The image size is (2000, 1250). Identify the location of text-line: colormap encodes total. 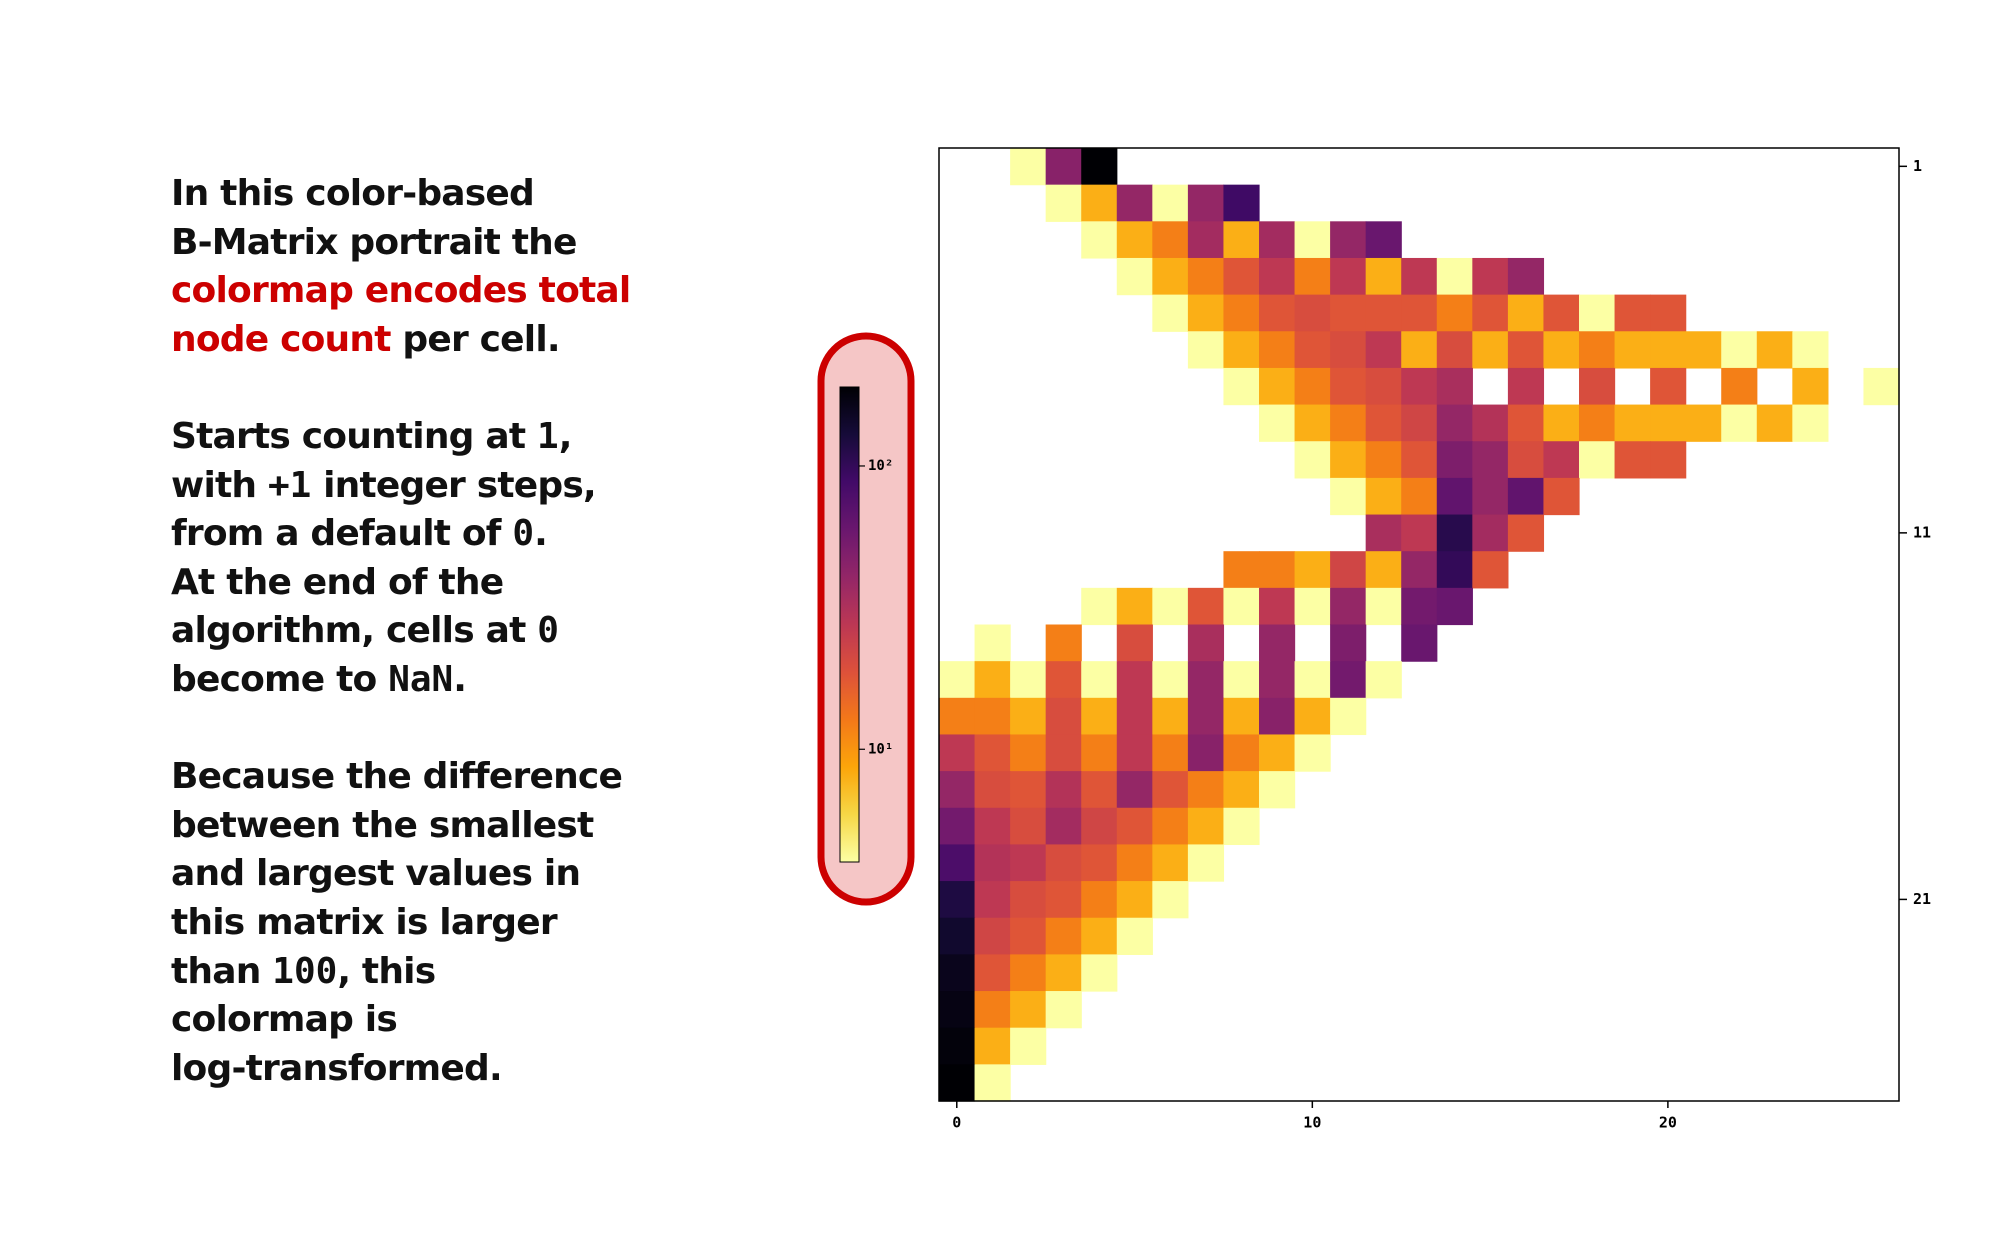
(401, 291).